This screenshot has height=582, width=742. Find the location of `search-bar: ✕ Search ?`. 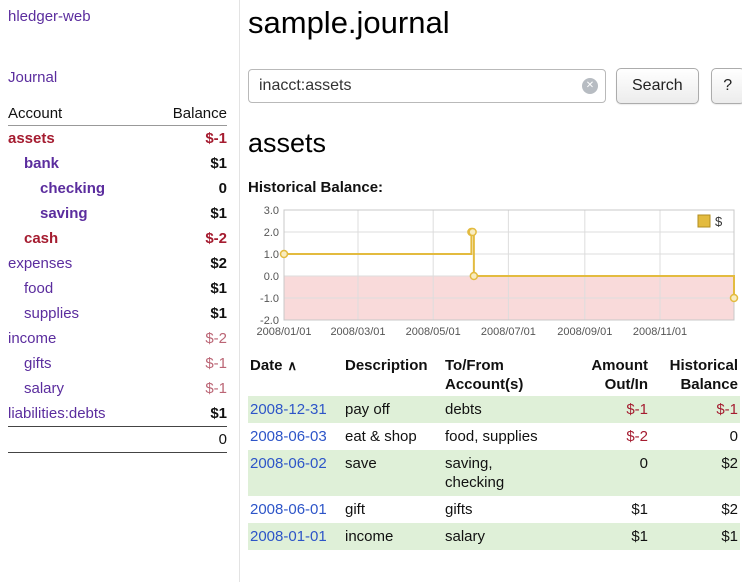

search-bar: ✕ Search ? is located at coordinates (495, 86).